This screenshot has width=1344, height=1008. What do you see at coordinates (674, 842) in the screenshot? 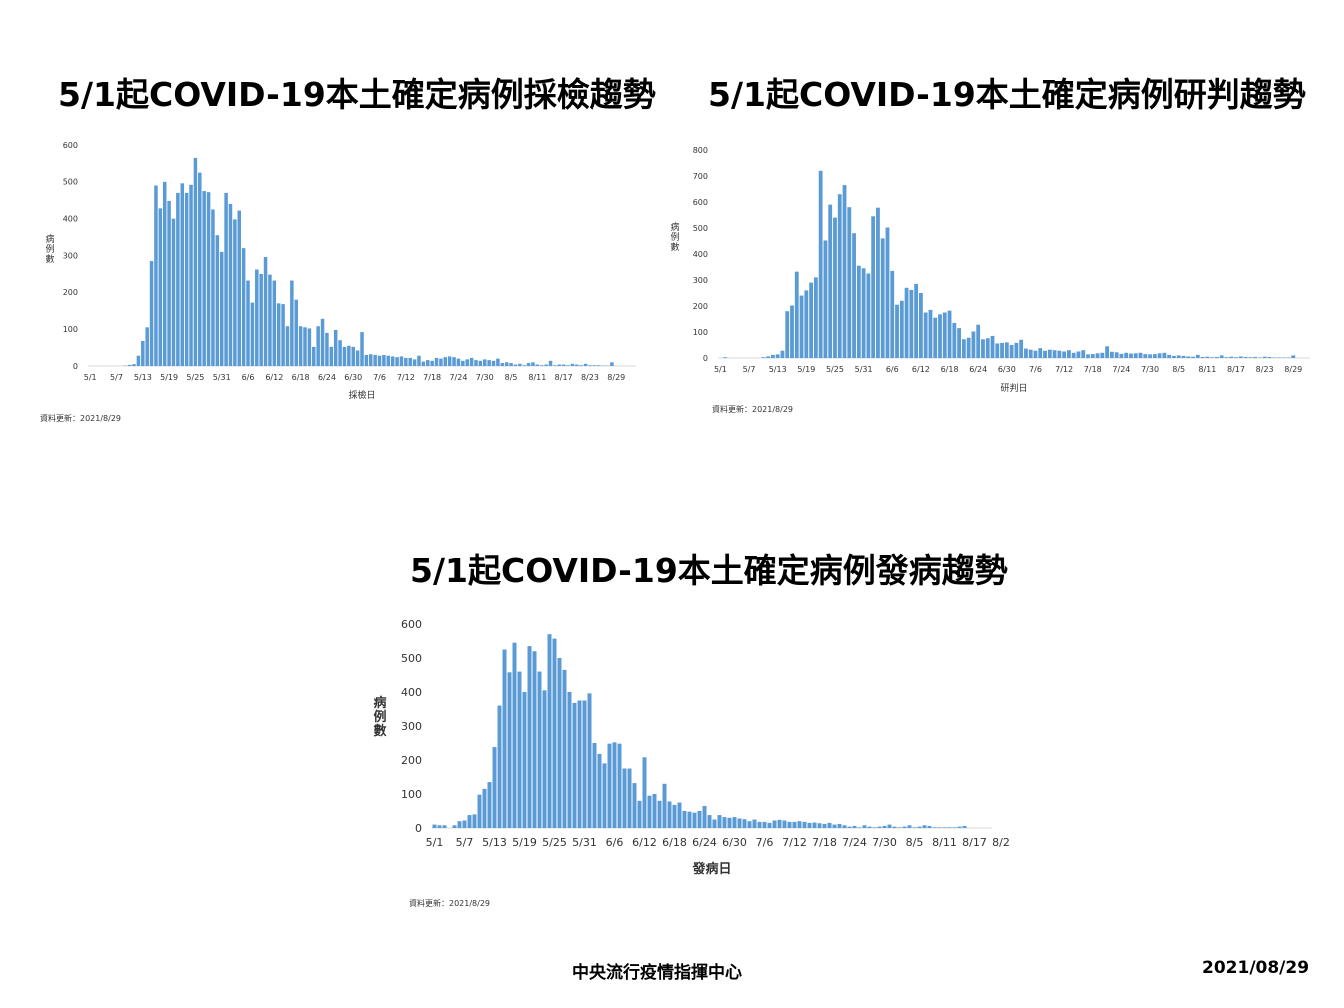
I see `x-tick-label: 6/18` at bounding box center [674, 842].